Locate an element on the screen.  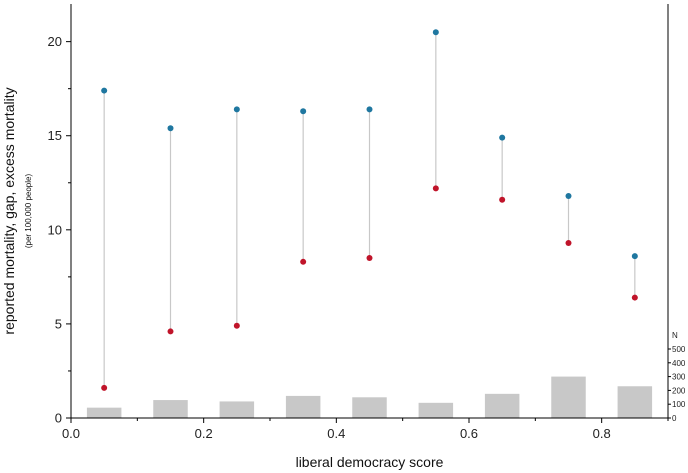
n-bars-group is located at coordinates (369, 397).